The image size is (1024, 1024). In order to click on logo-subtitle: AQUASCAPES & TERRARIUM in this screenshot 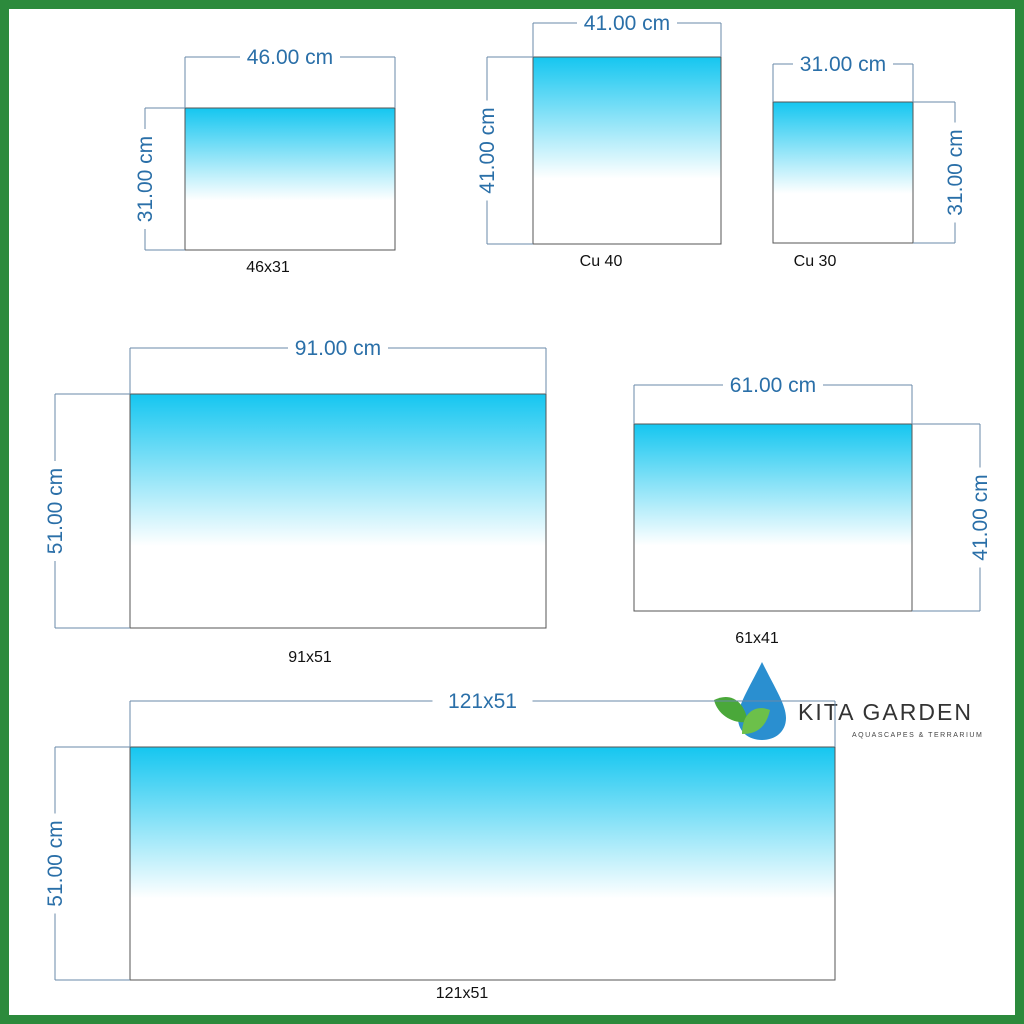, I will do `click(917, 735)`.